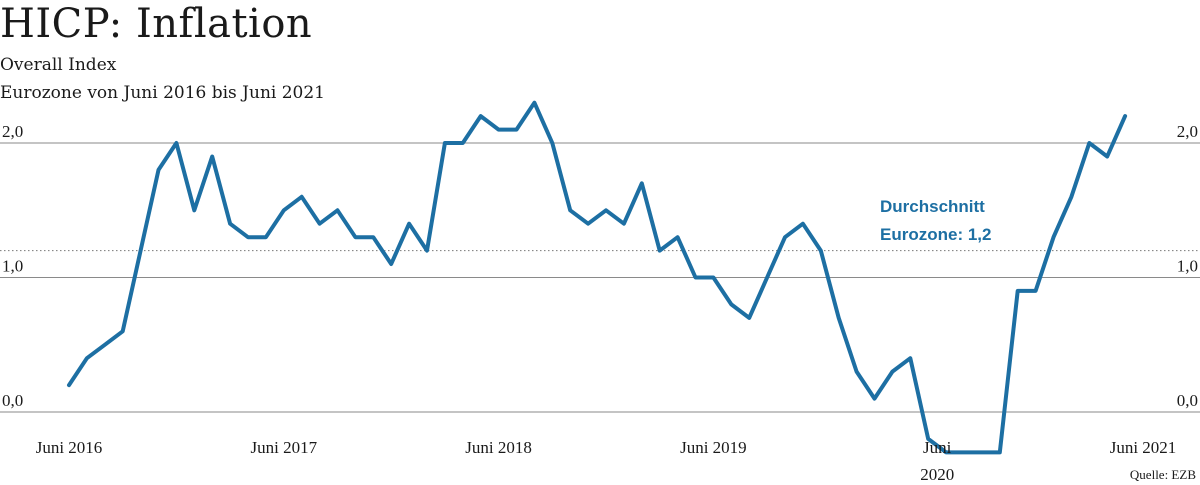 This screenshot has height=485, width=1200. Describe the element at coordinates (1187, 131) in the screenshot. I see `y-tick-label-right: 2,0` at that location.